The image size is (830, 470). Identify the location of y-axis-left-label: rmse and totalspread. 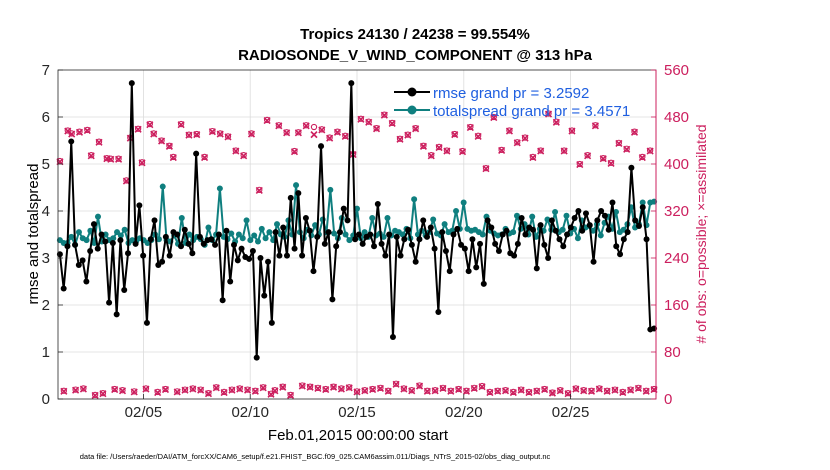
(33, 234).